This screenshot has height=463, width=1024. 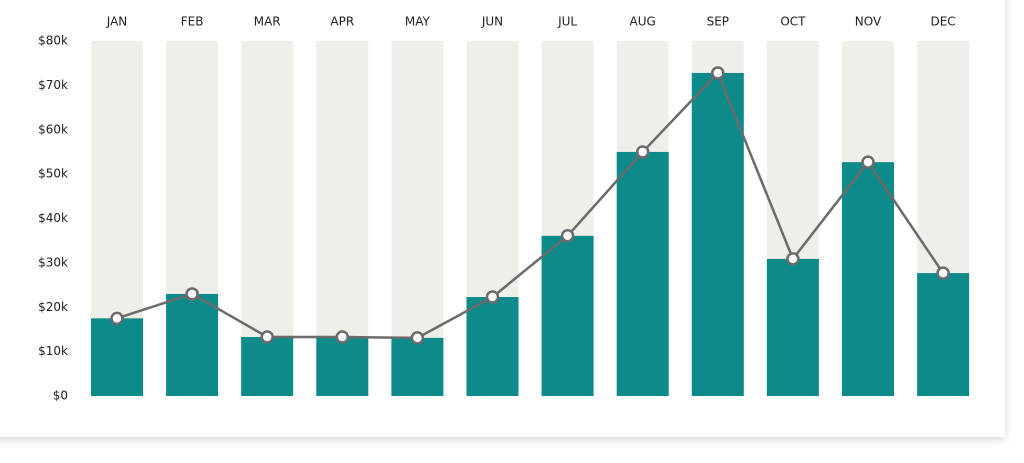 What do you see at coordinates (53, 174) in the screenshot?
I see `y-tick-label: $50k` at bounding box center [53, 174].